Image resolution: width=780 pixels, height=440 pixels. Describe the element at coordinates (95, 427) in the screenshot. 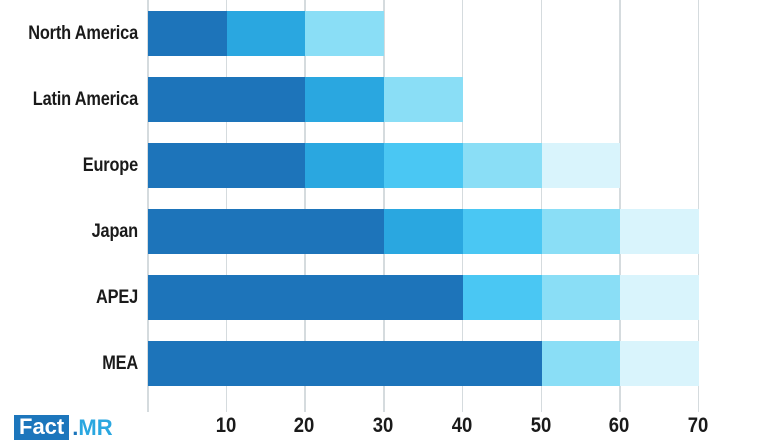

I see `logo-suffix-text: MR` at that location.